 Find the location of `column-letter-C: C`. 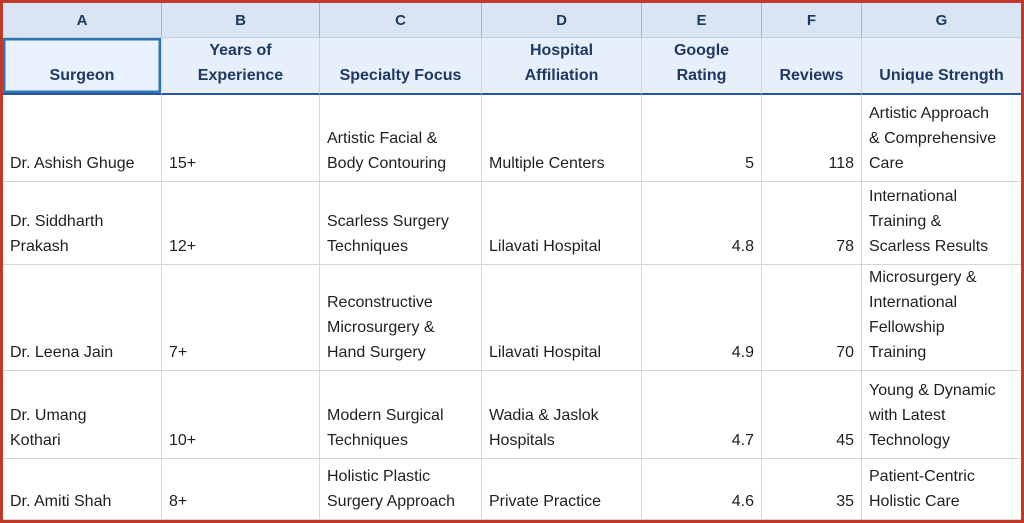

column-letter-C: C is located at coordinates (401, 20).